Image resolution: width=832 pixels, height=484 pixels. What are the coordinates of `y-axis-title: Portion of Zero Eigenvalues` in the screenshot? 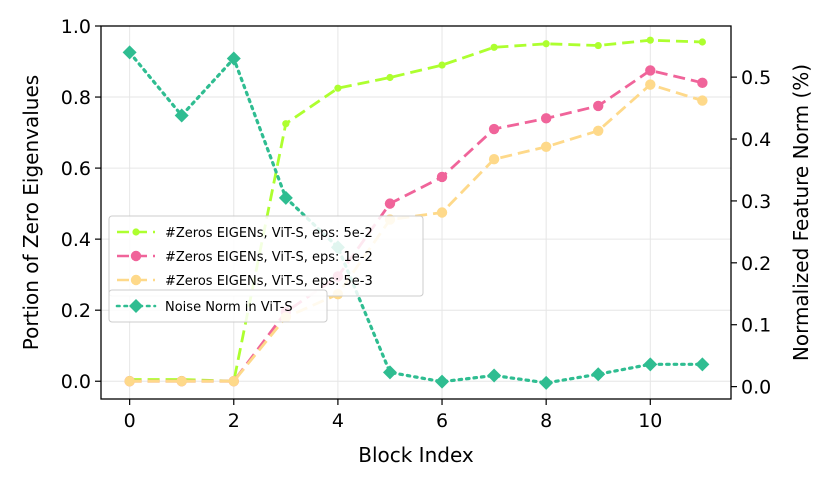 It's located at (31, 212).